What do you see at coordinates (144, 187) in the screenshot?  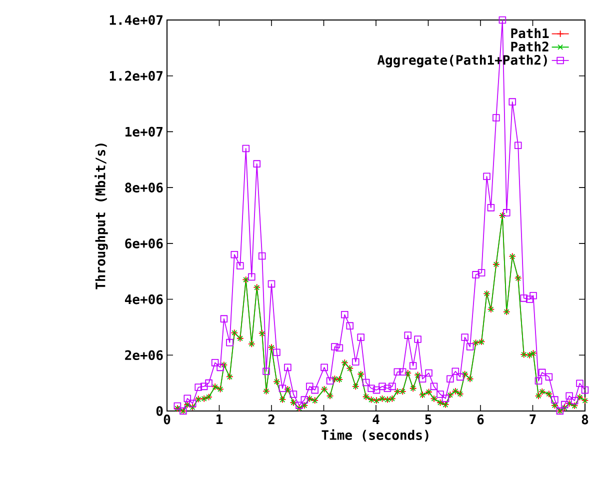 I see `y-tick-label: 8e+06` at bounding box center [144, 187].